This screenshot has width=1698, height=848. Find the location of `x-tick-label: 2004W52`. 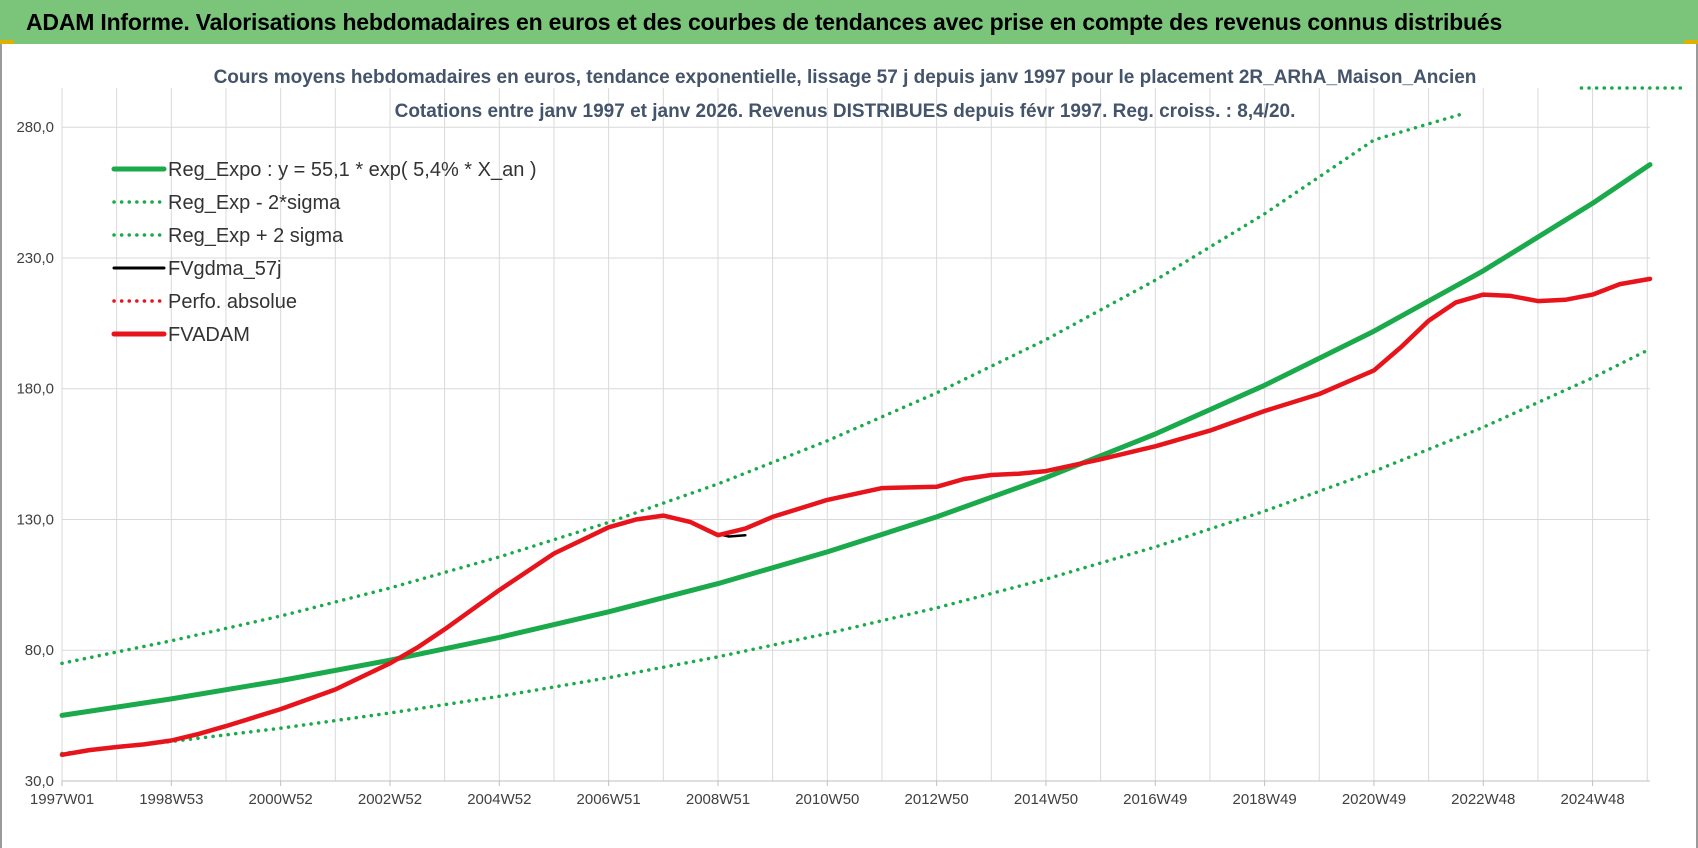

x-tick-label: 2004W52 is located at coordinates (499, 799).